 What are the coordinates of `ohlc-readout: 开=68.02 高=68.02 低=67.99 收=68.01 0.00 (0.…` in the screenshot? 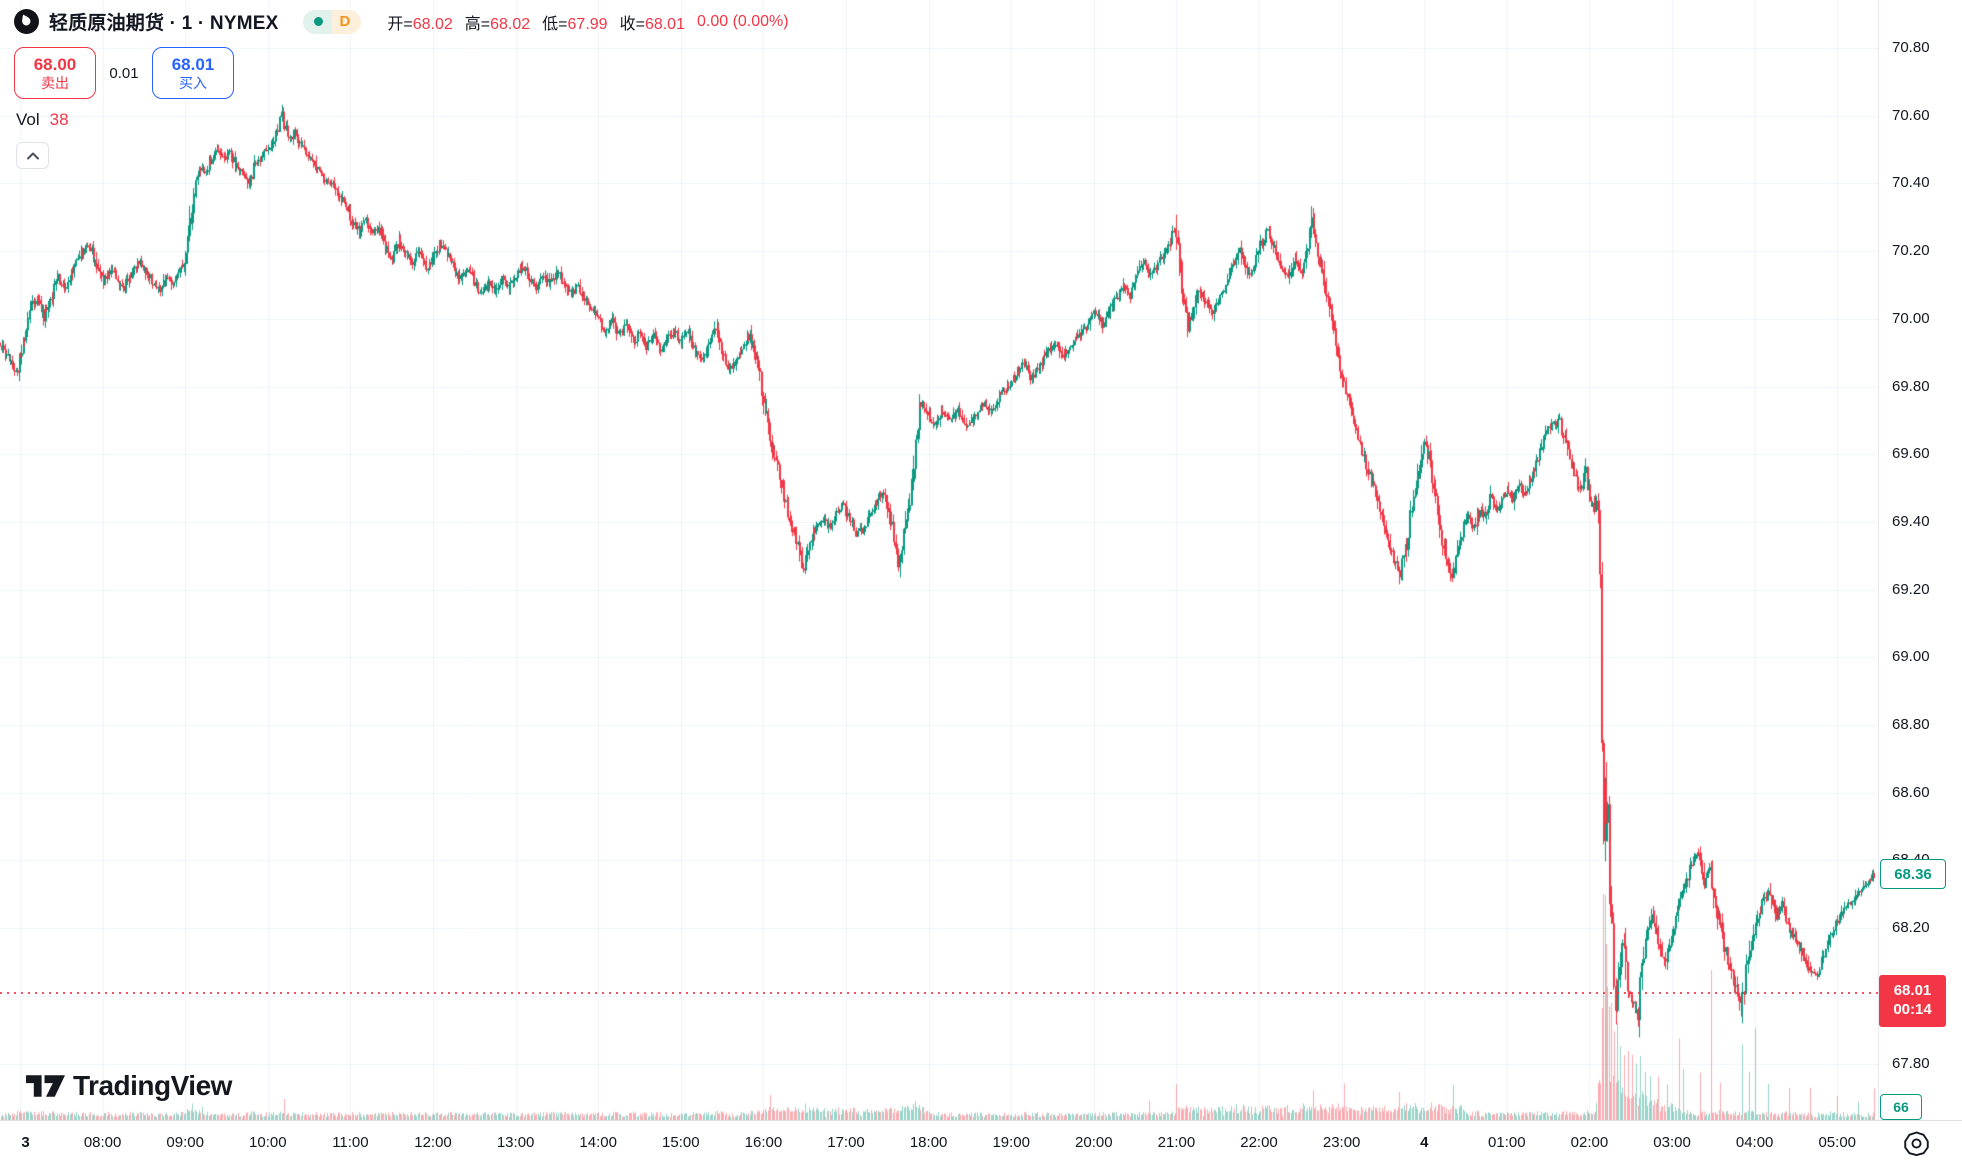 It's located at (587, 22).